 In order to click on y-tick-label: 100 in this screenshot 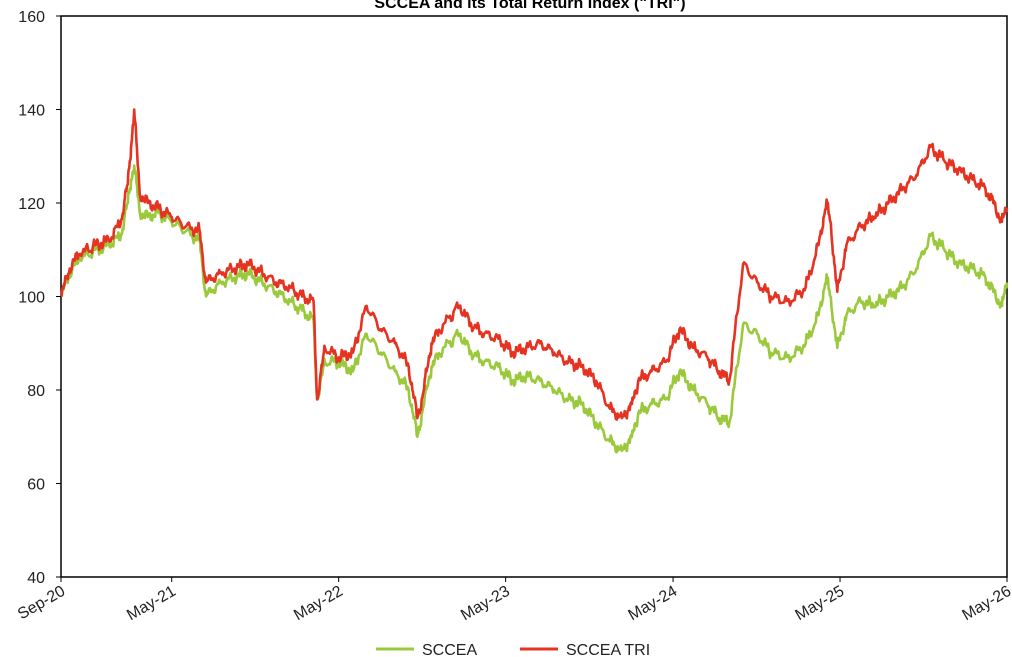, I will do `click(31, 298)`.